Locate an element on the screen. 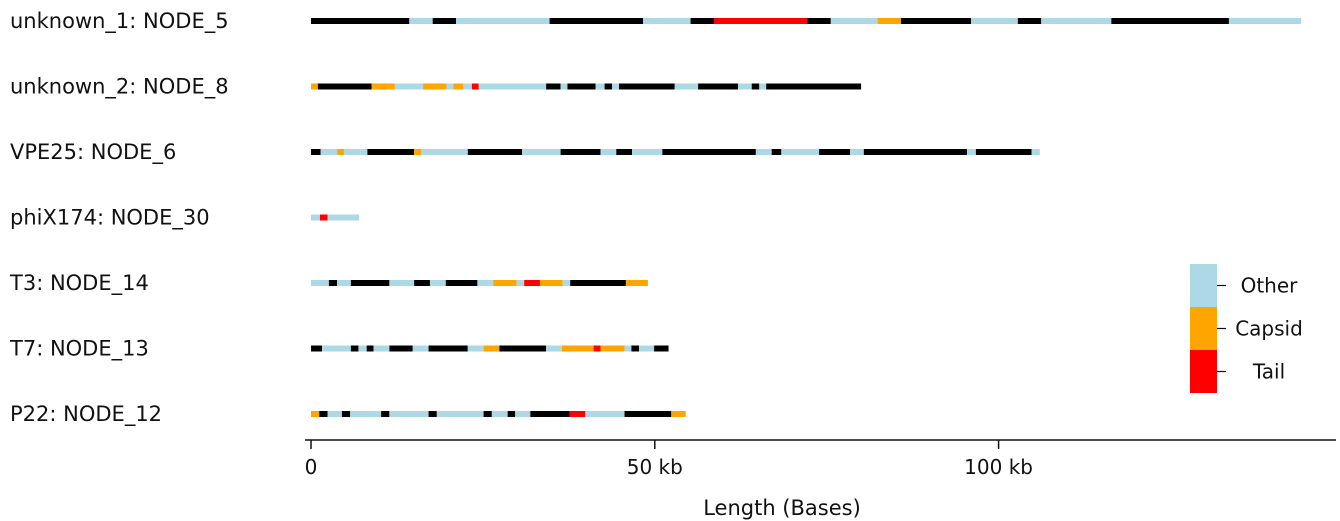 Image resolution: width=1340 pixels, height=521 pixels. legend-label: Tail is located at coordinates (1268, 372).